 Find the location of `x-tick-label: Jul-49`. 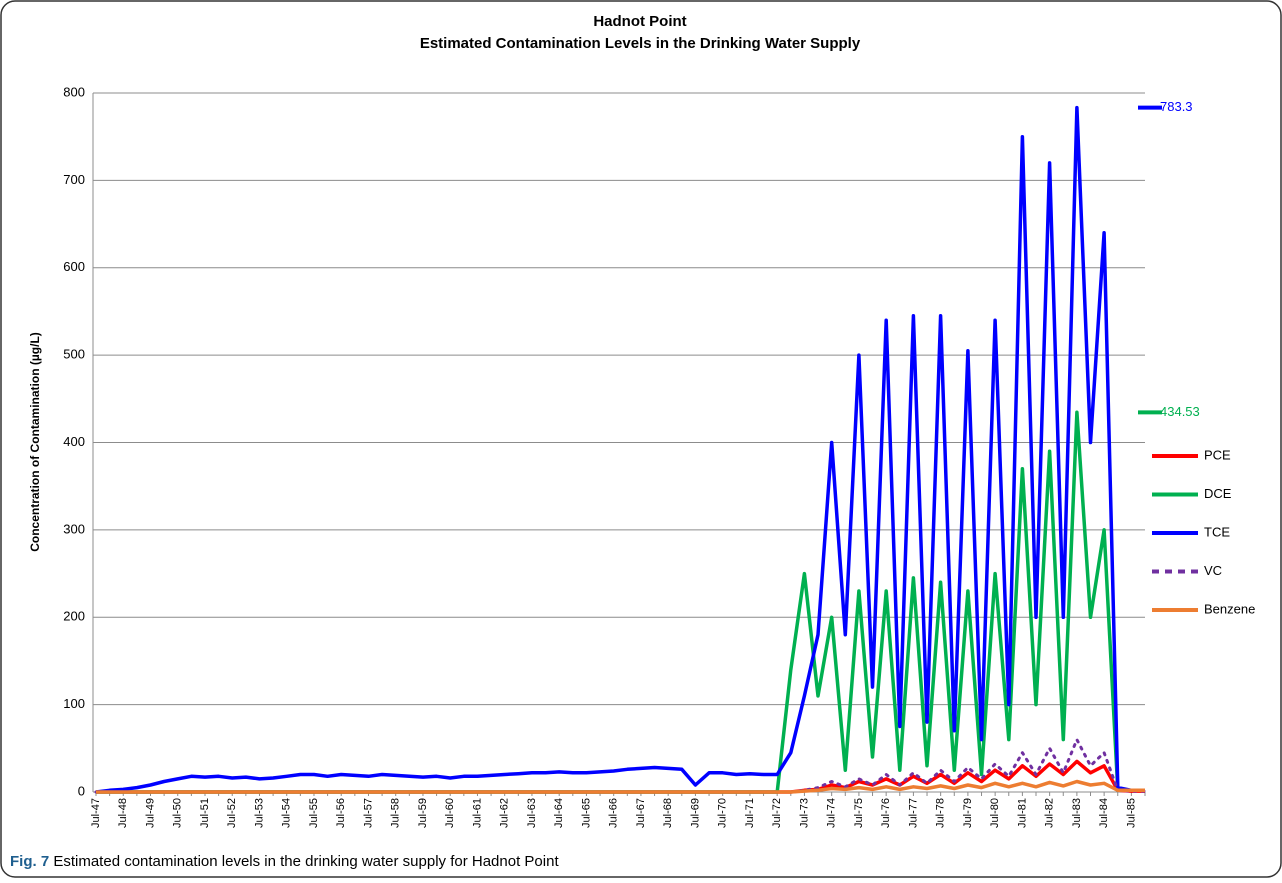

x-tick-label: Jul-49 is located at coordinates (150, 813).